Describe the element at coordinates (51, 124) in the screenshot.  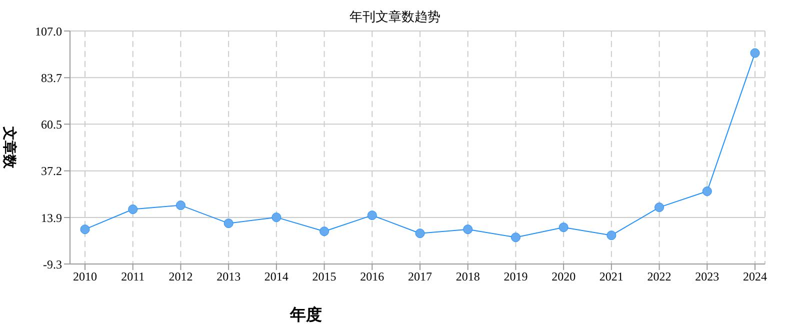
I see `y-tick-label: 60.5` at that location.